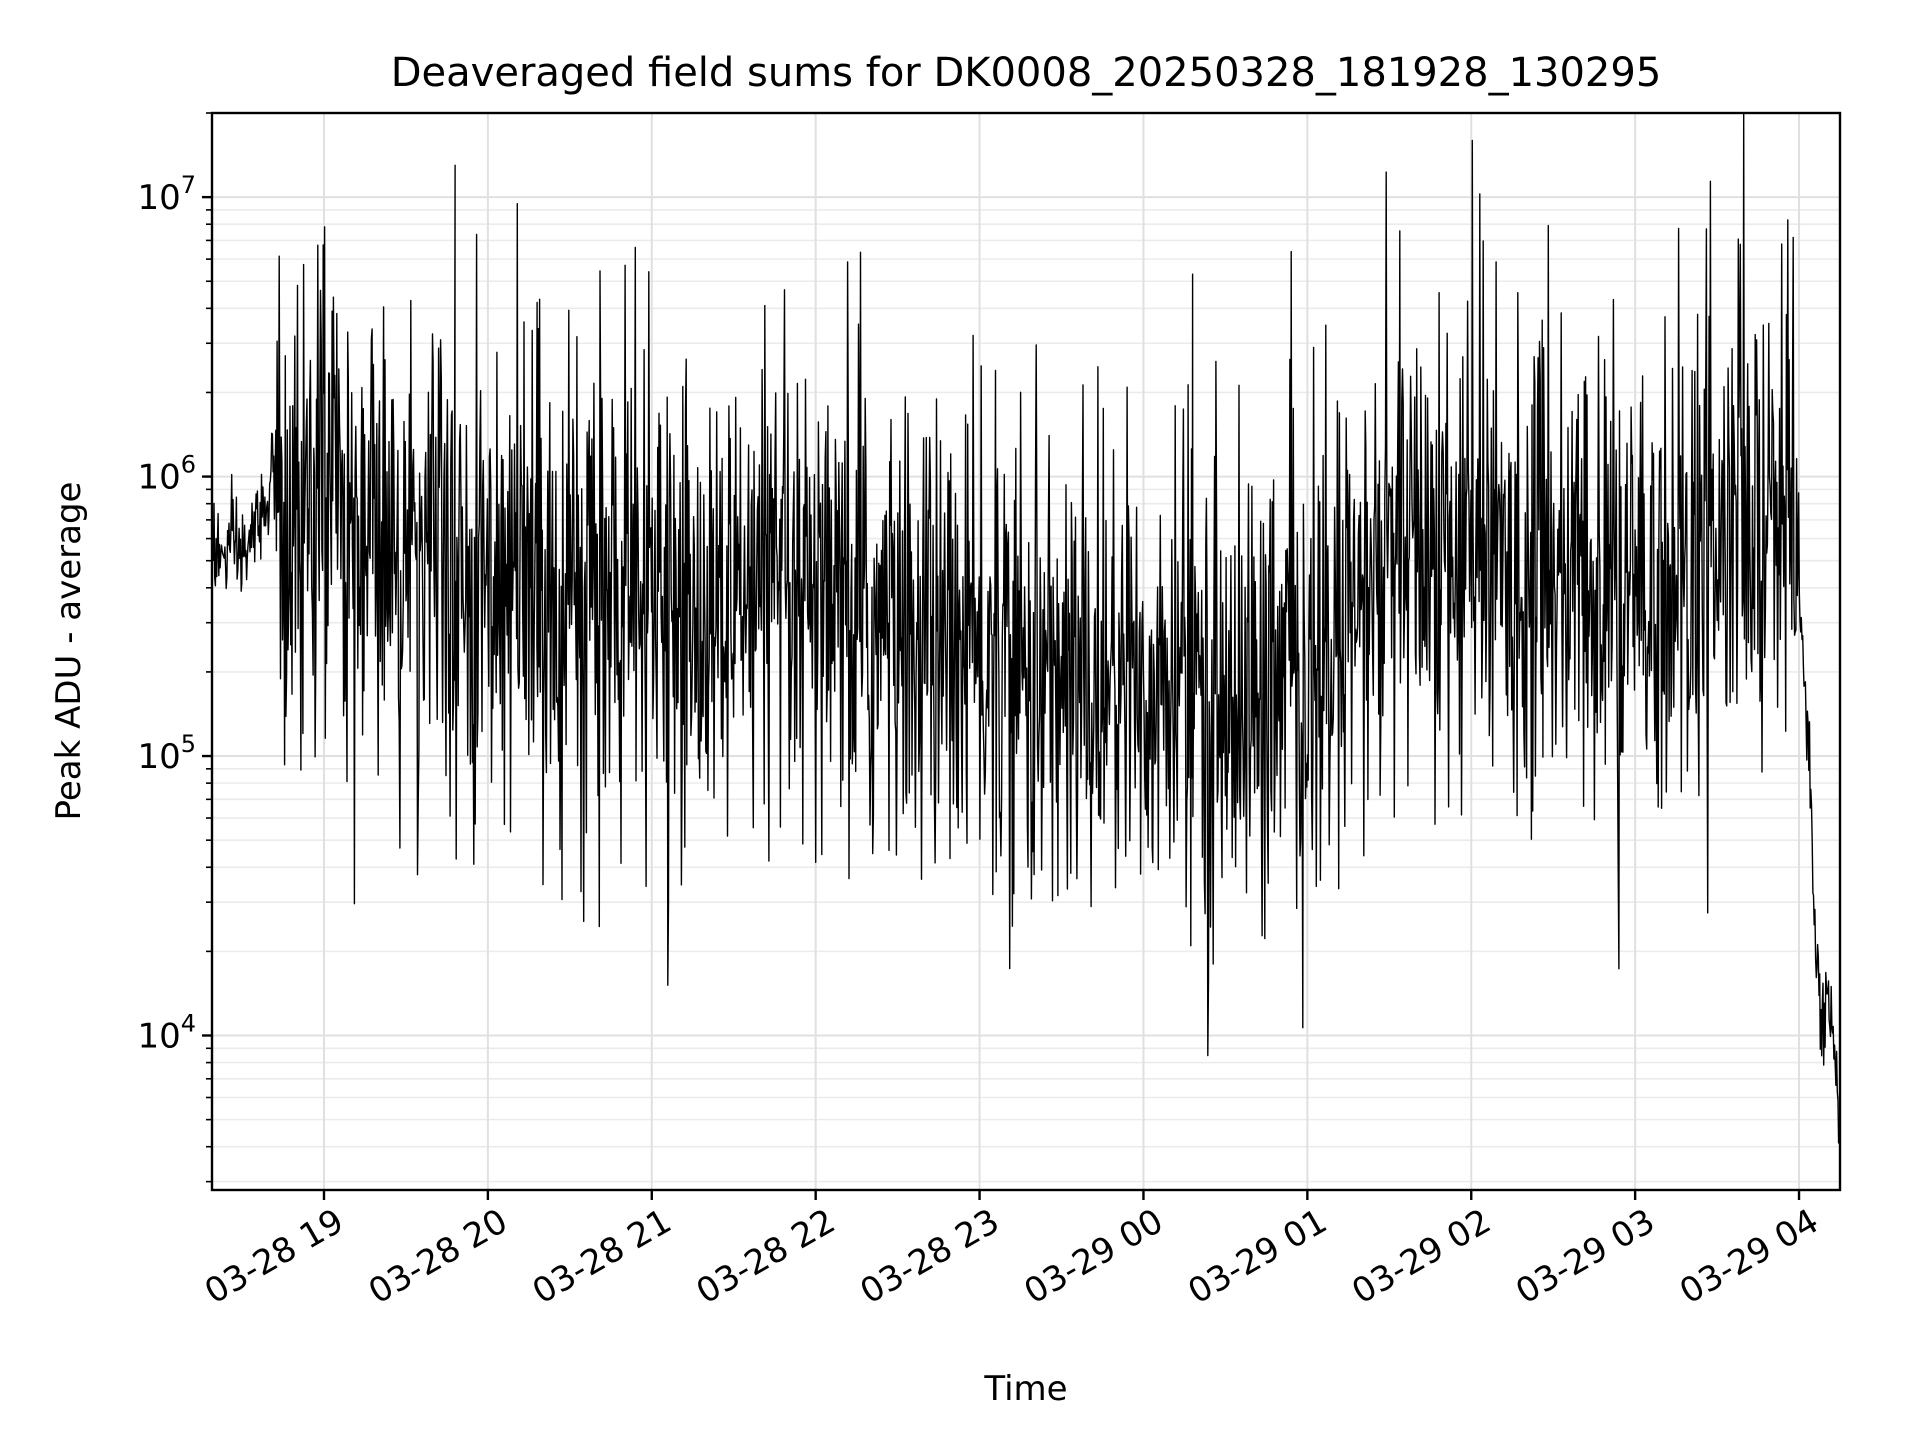 The width and height of the screenshot is (1920, 1440). I want to click on y-tick-label: 10⁶, so click(166, 474).